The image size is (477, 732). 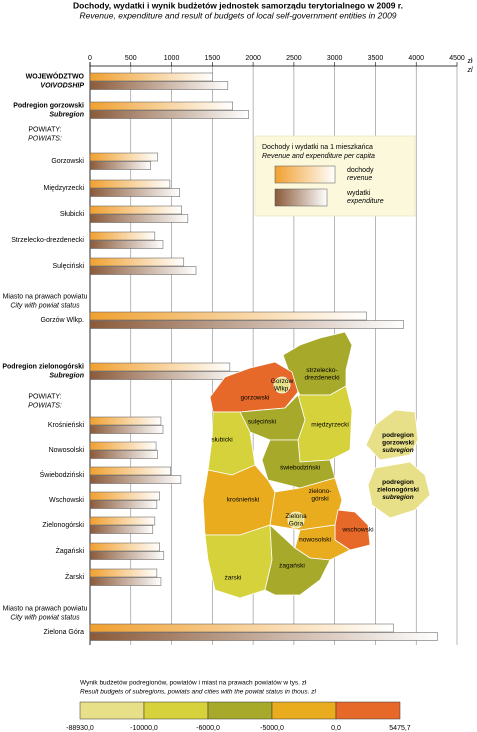 What do you see at coordinates (62, 85) in the screenshot?
I see `category-label-en: VOIVODSHIP` at bounding box center [62, 85].